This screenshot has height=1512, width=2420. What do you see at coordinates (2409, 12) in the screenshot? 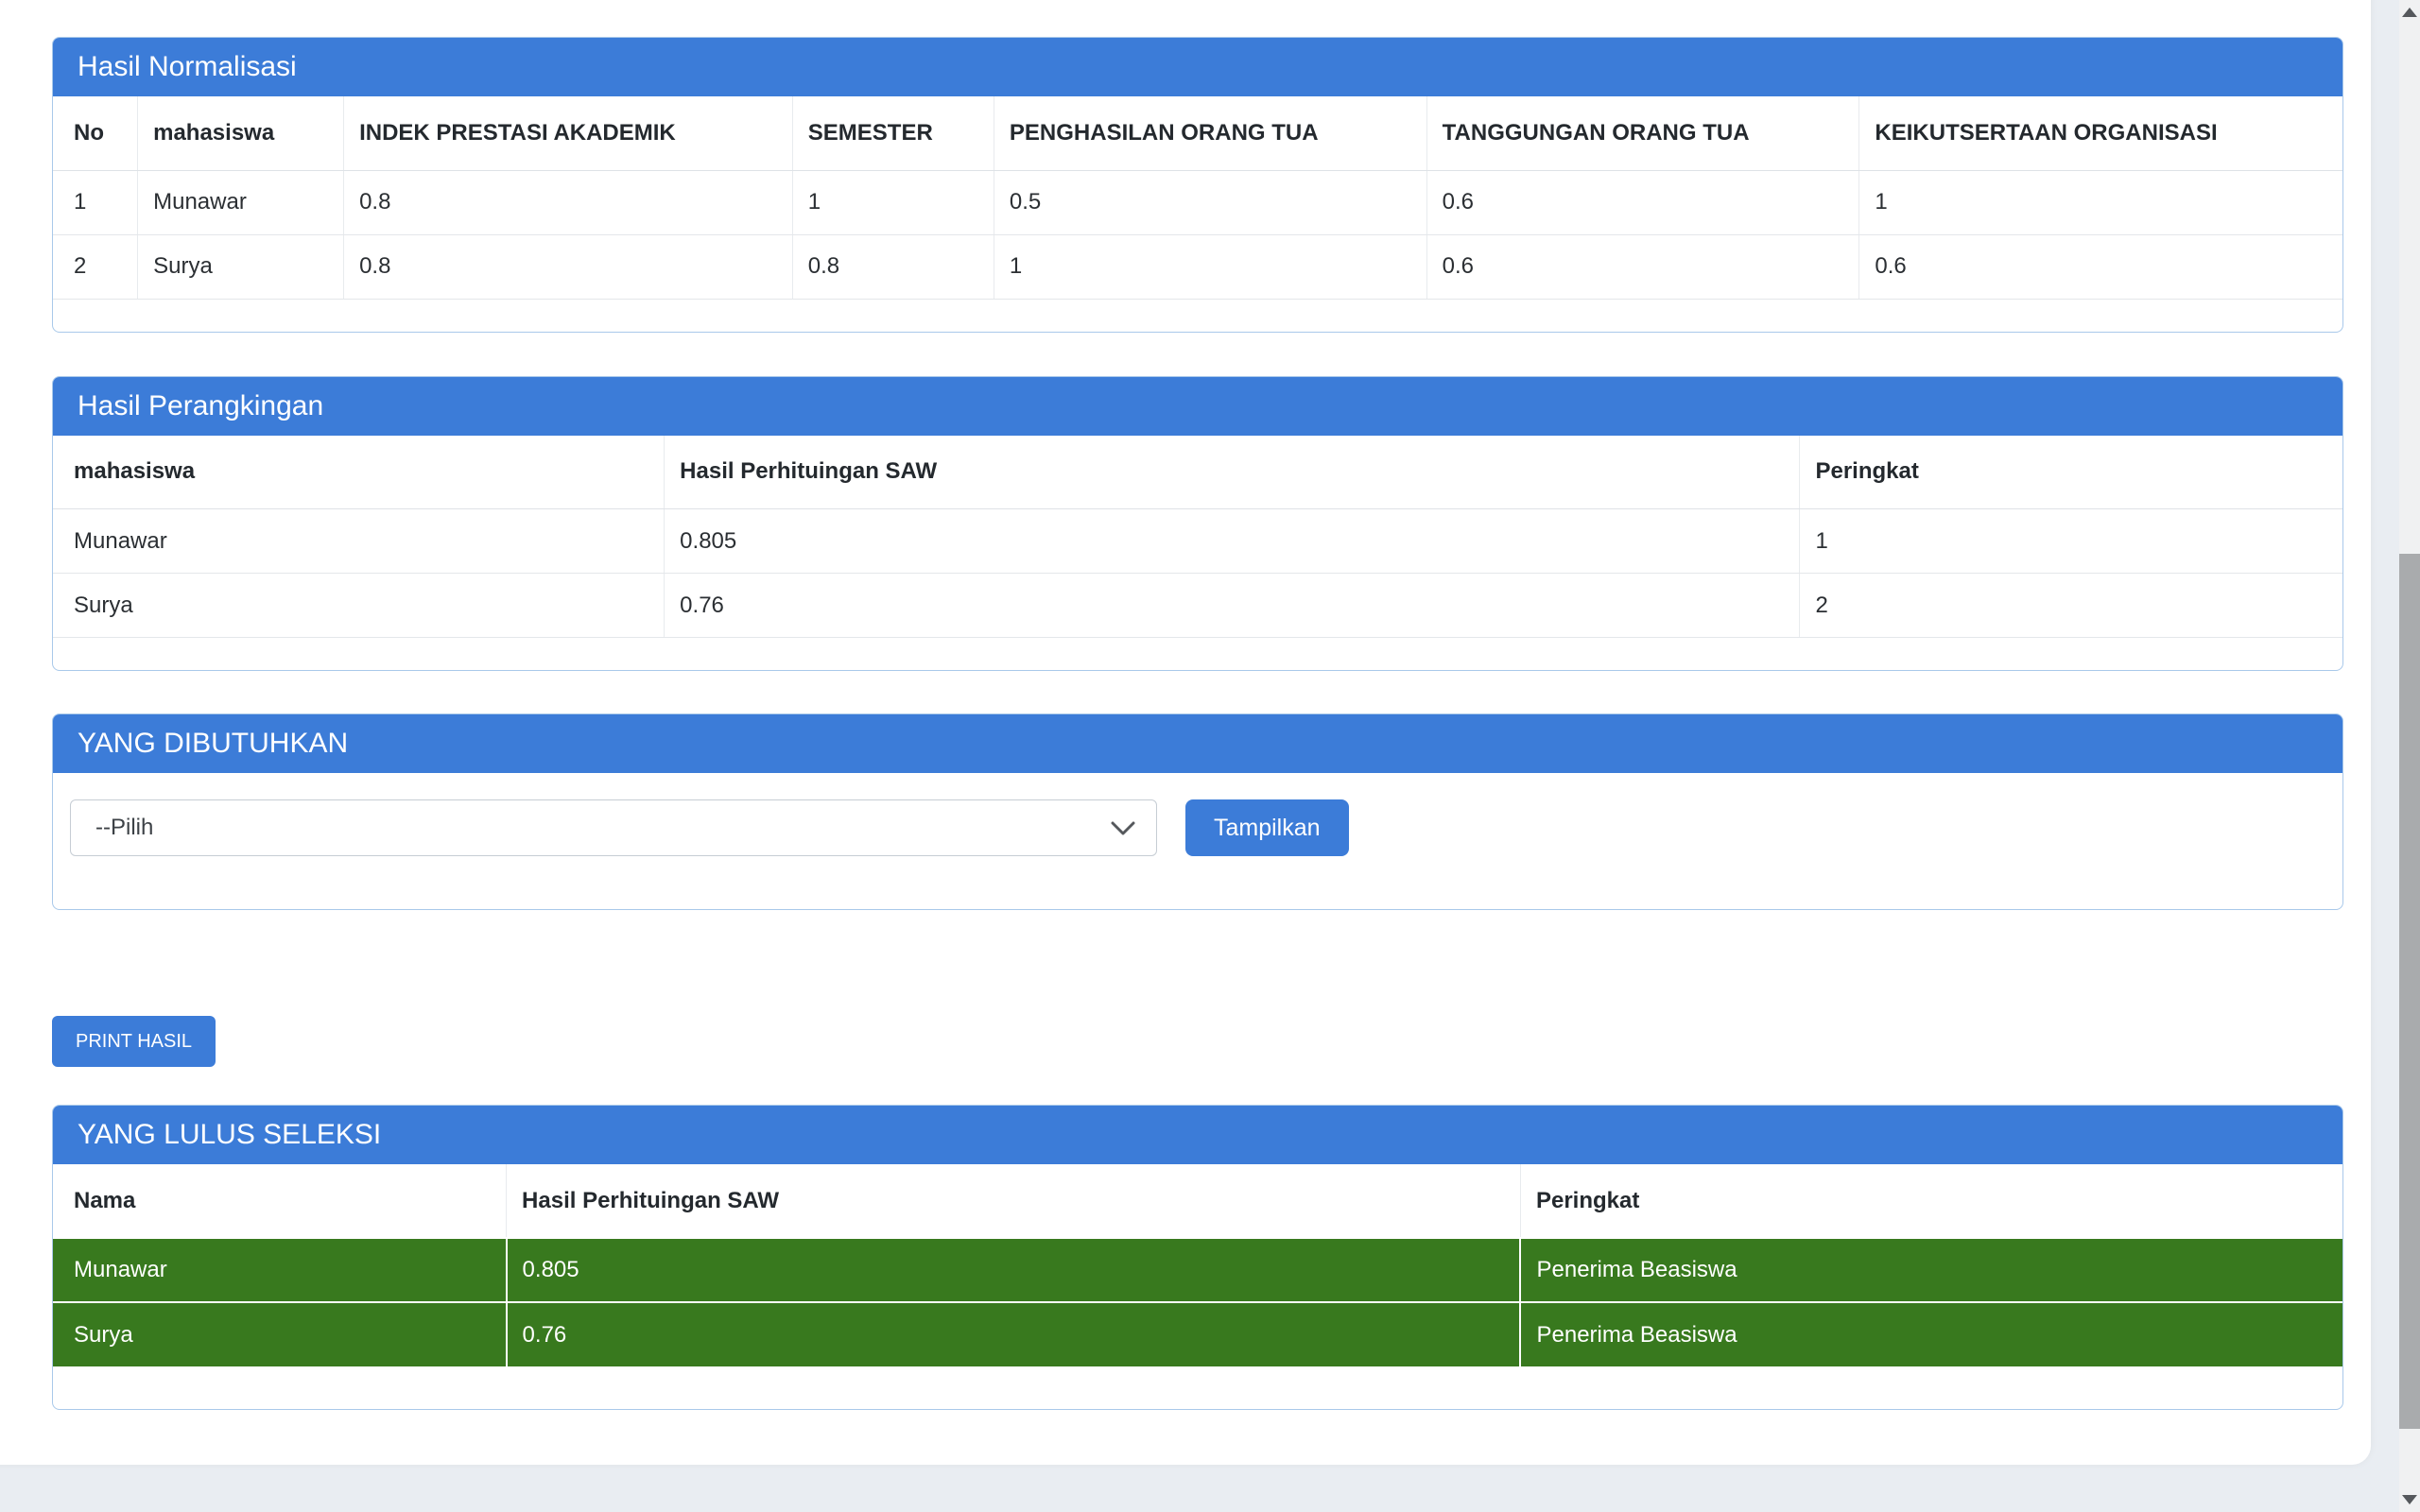
I see `scroll-up-arrow-icon` at bounding box center [2409, 12].